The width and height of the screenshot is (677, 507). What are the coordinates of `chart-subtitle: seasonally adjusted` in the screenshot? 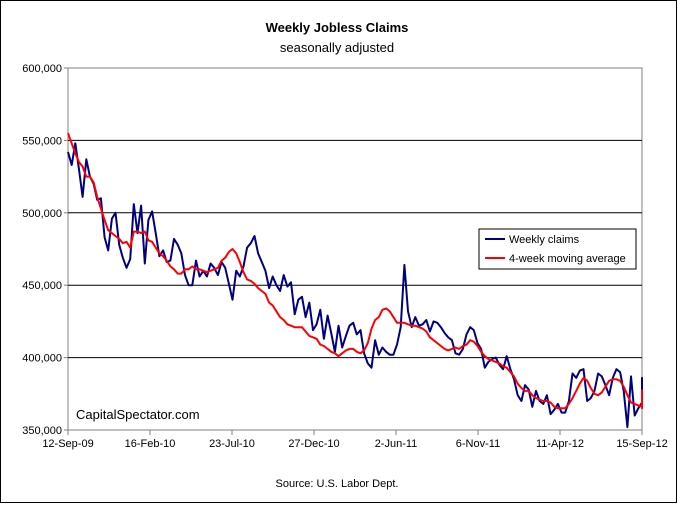 It's located at (337, 47).